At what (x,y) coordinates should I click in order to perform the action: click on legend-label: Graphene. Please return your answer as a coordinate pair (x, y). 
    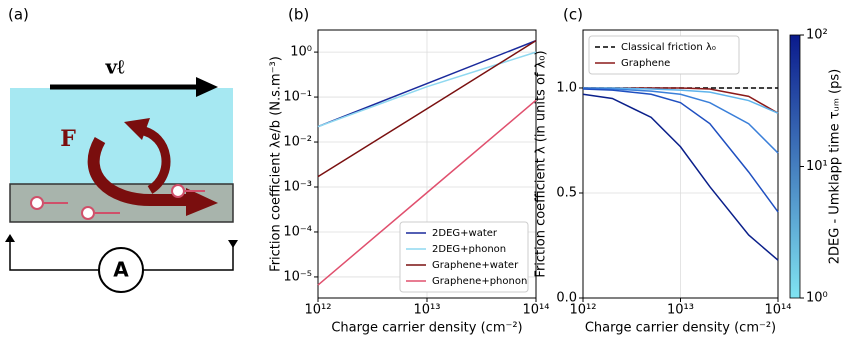
    Looking at the image, I should click on (645, 63).